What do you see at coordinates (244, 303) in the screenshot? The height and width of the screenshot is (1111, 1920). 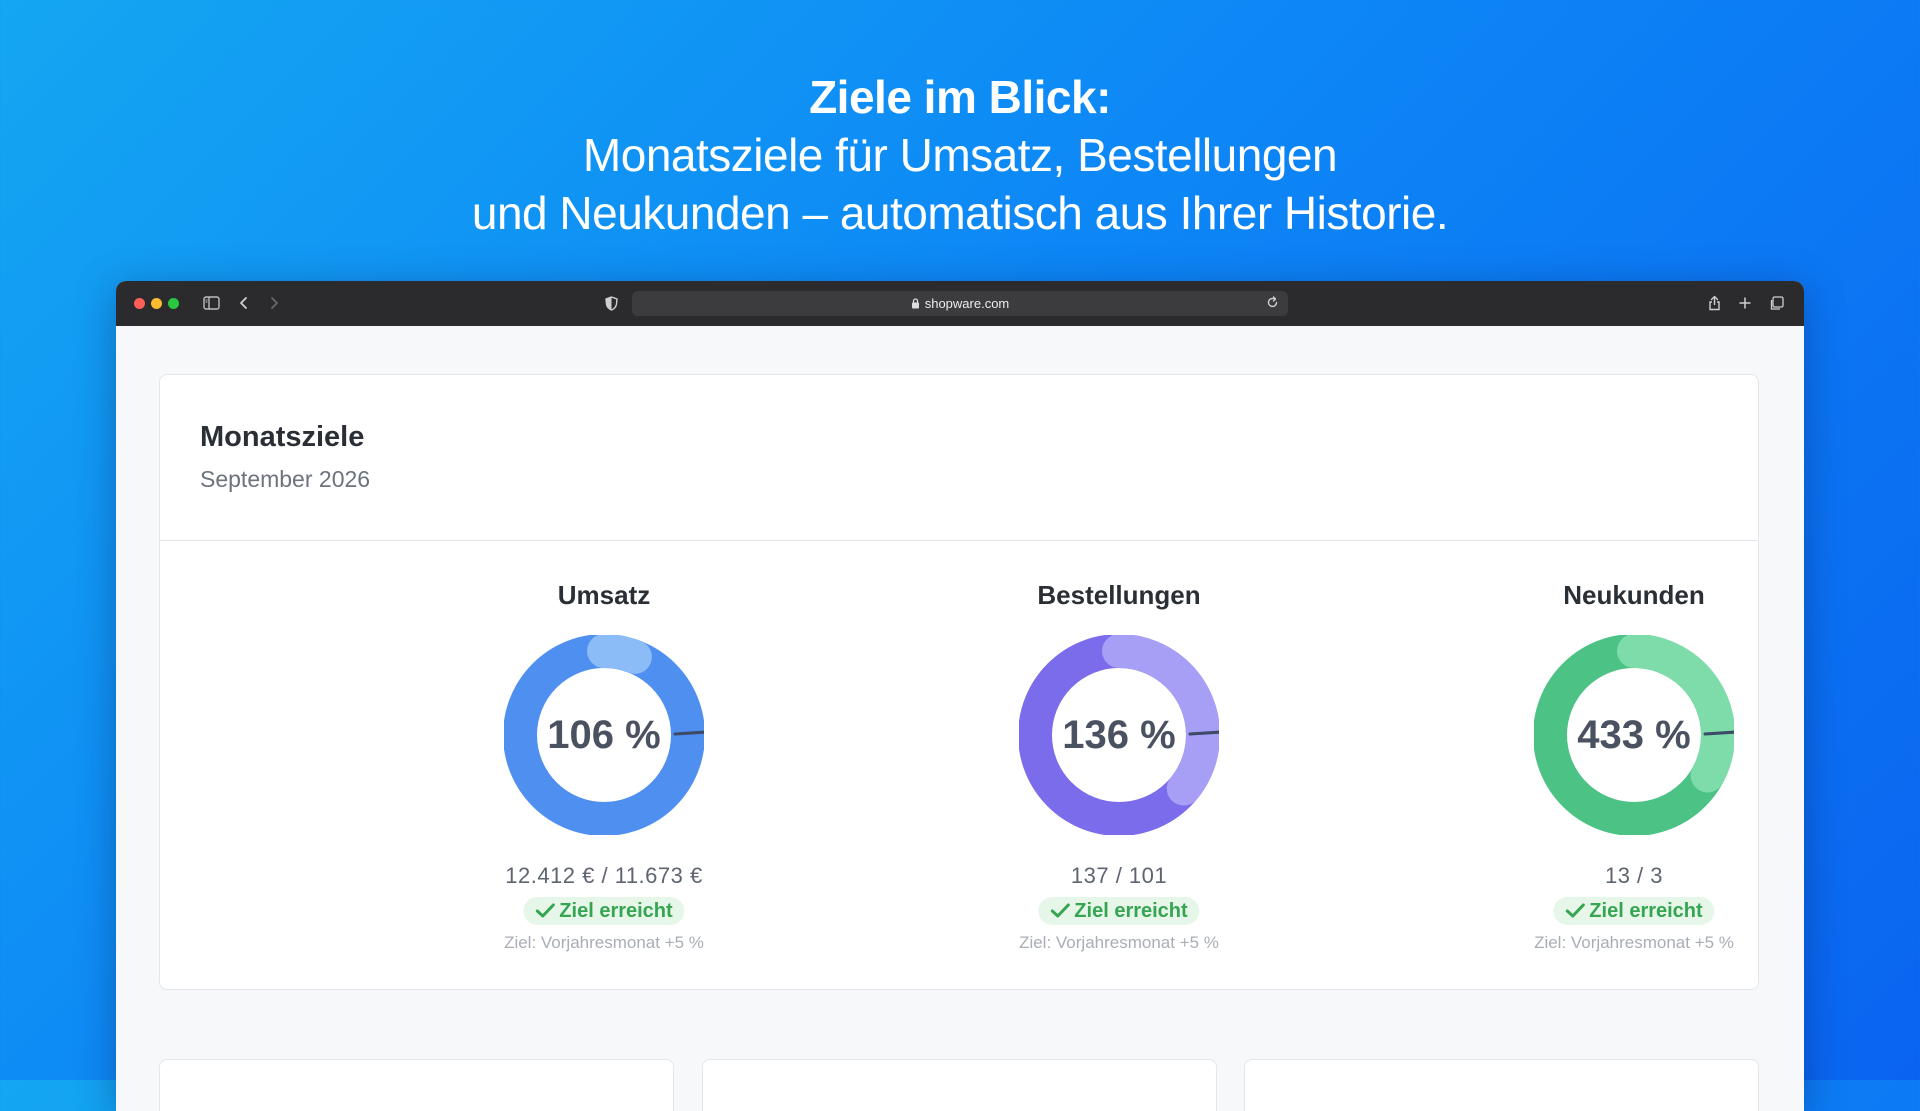 I see `back-icon` at bounding box center [244, 303].